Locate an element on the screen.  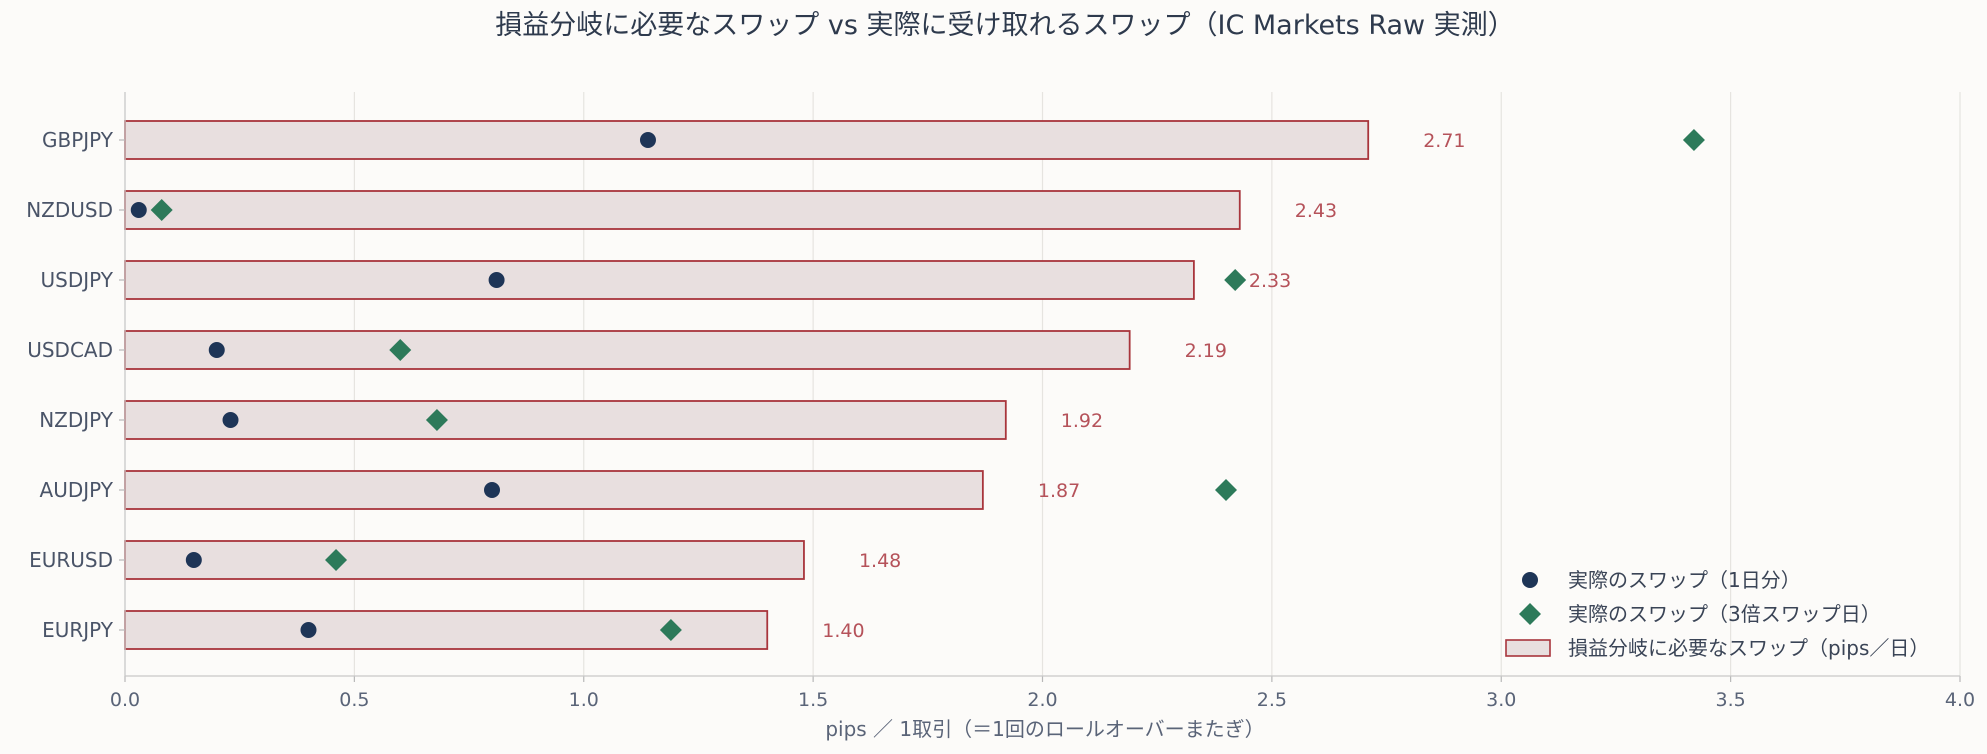
bar-value-label: 1.48 is located at coordinates (880, 561).